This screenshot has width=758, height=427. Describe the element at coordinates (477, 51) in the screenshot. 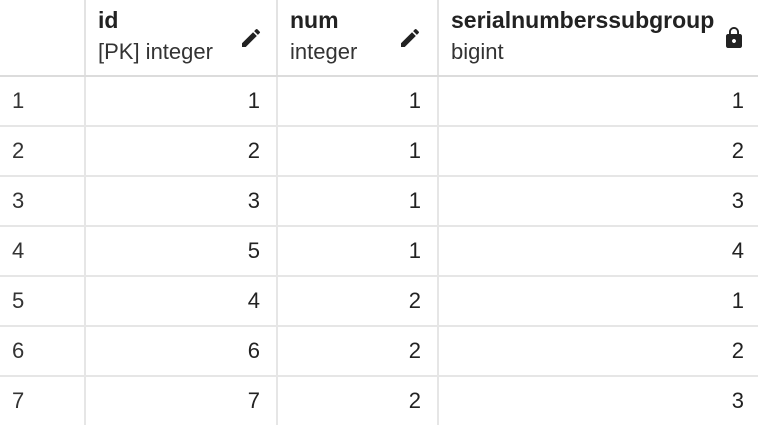

I see `column-type: bigint` at that location.